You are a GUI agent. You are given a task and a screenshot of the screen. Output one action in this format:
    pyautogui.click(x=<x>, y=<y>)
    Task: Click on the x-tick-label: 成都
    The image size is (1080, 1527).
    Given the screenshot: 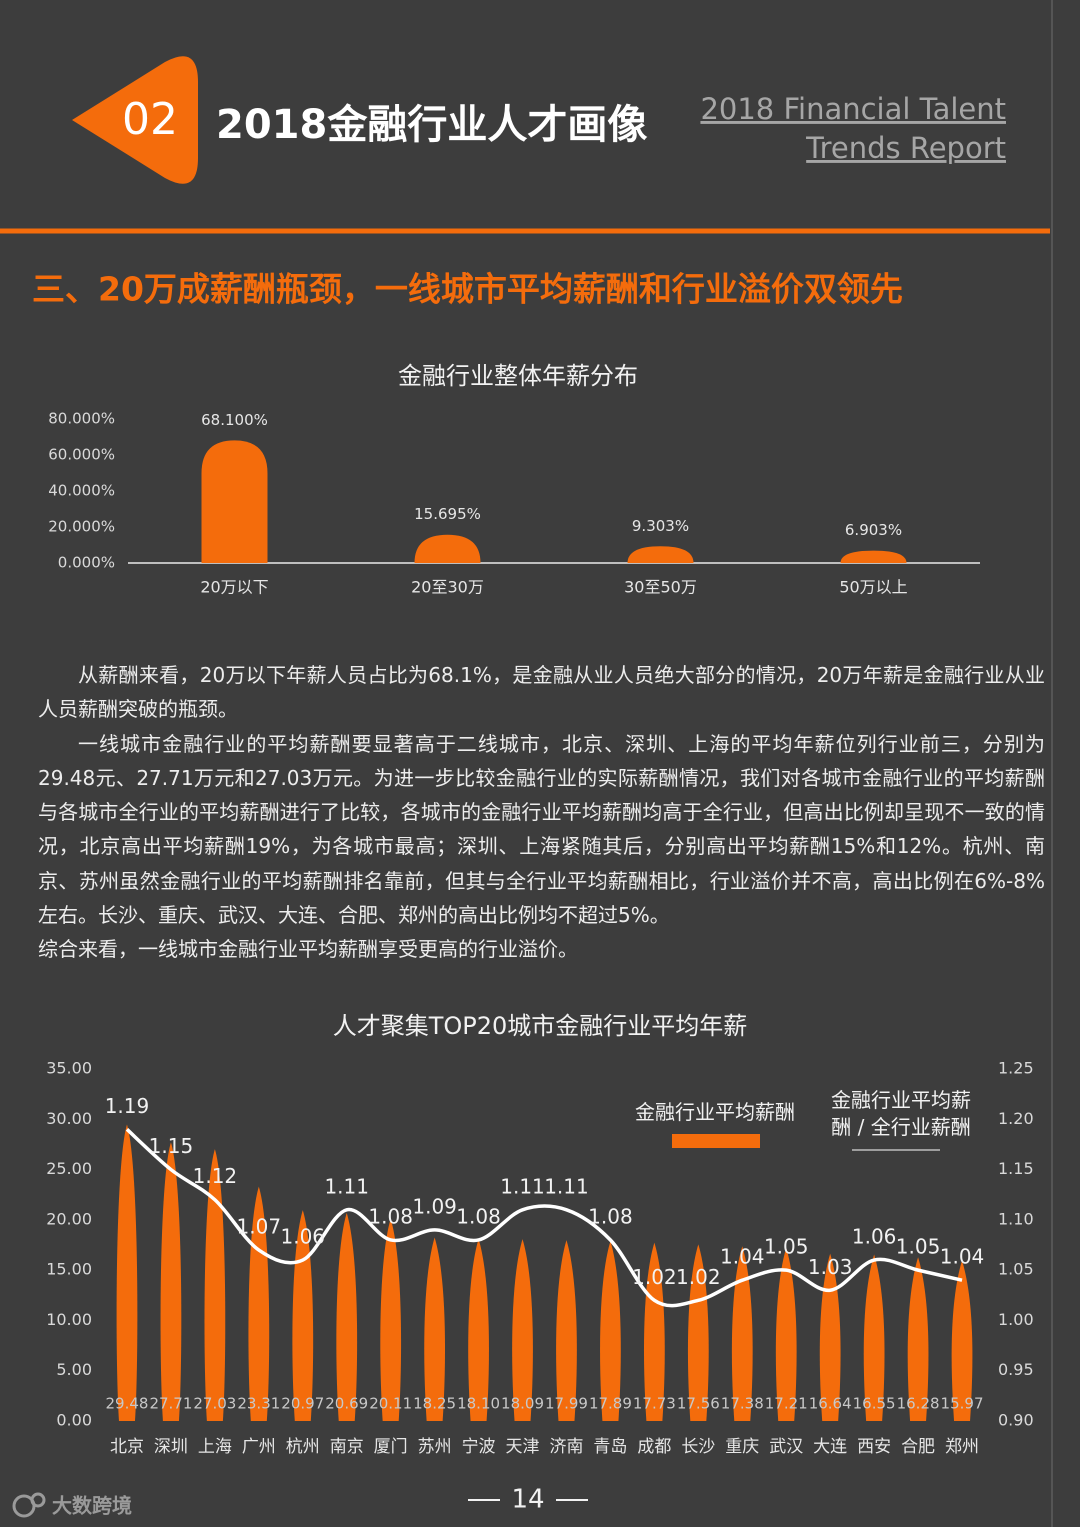 What is the action you would take?
    pyautogui.click(x=654, y=1447)
    